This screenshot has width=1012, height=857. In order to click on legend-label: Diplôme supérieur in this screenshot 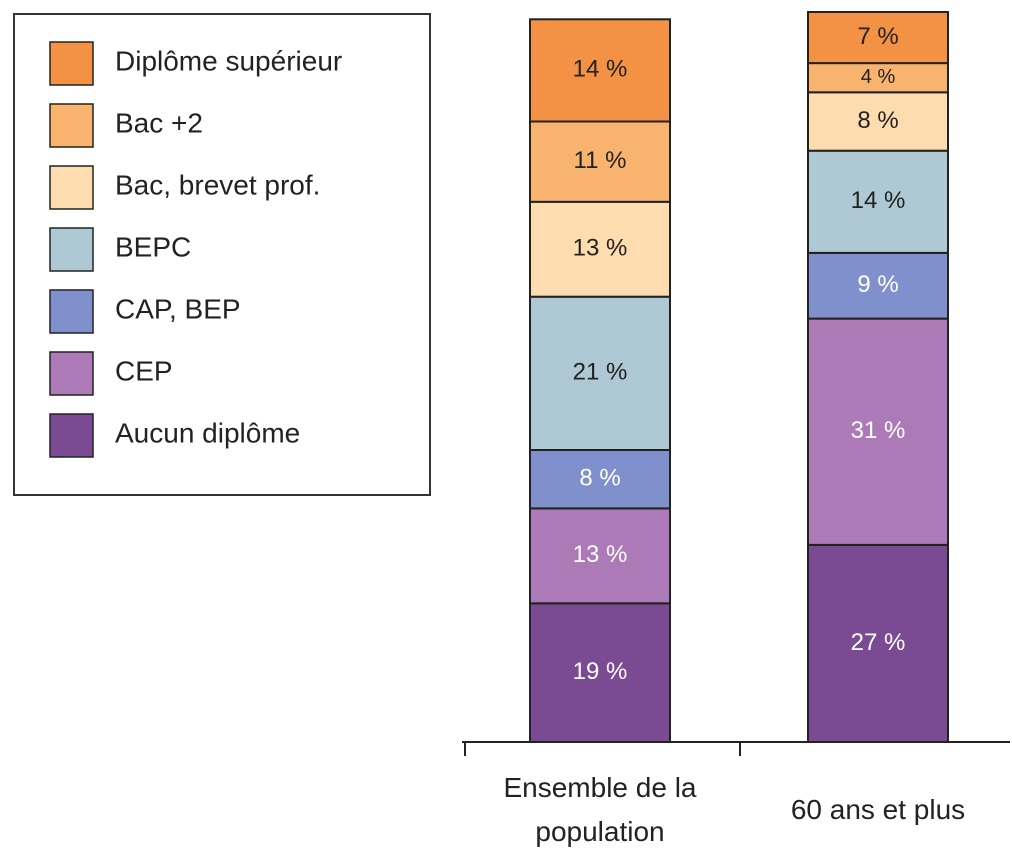, I will do `click(228, 60)`.